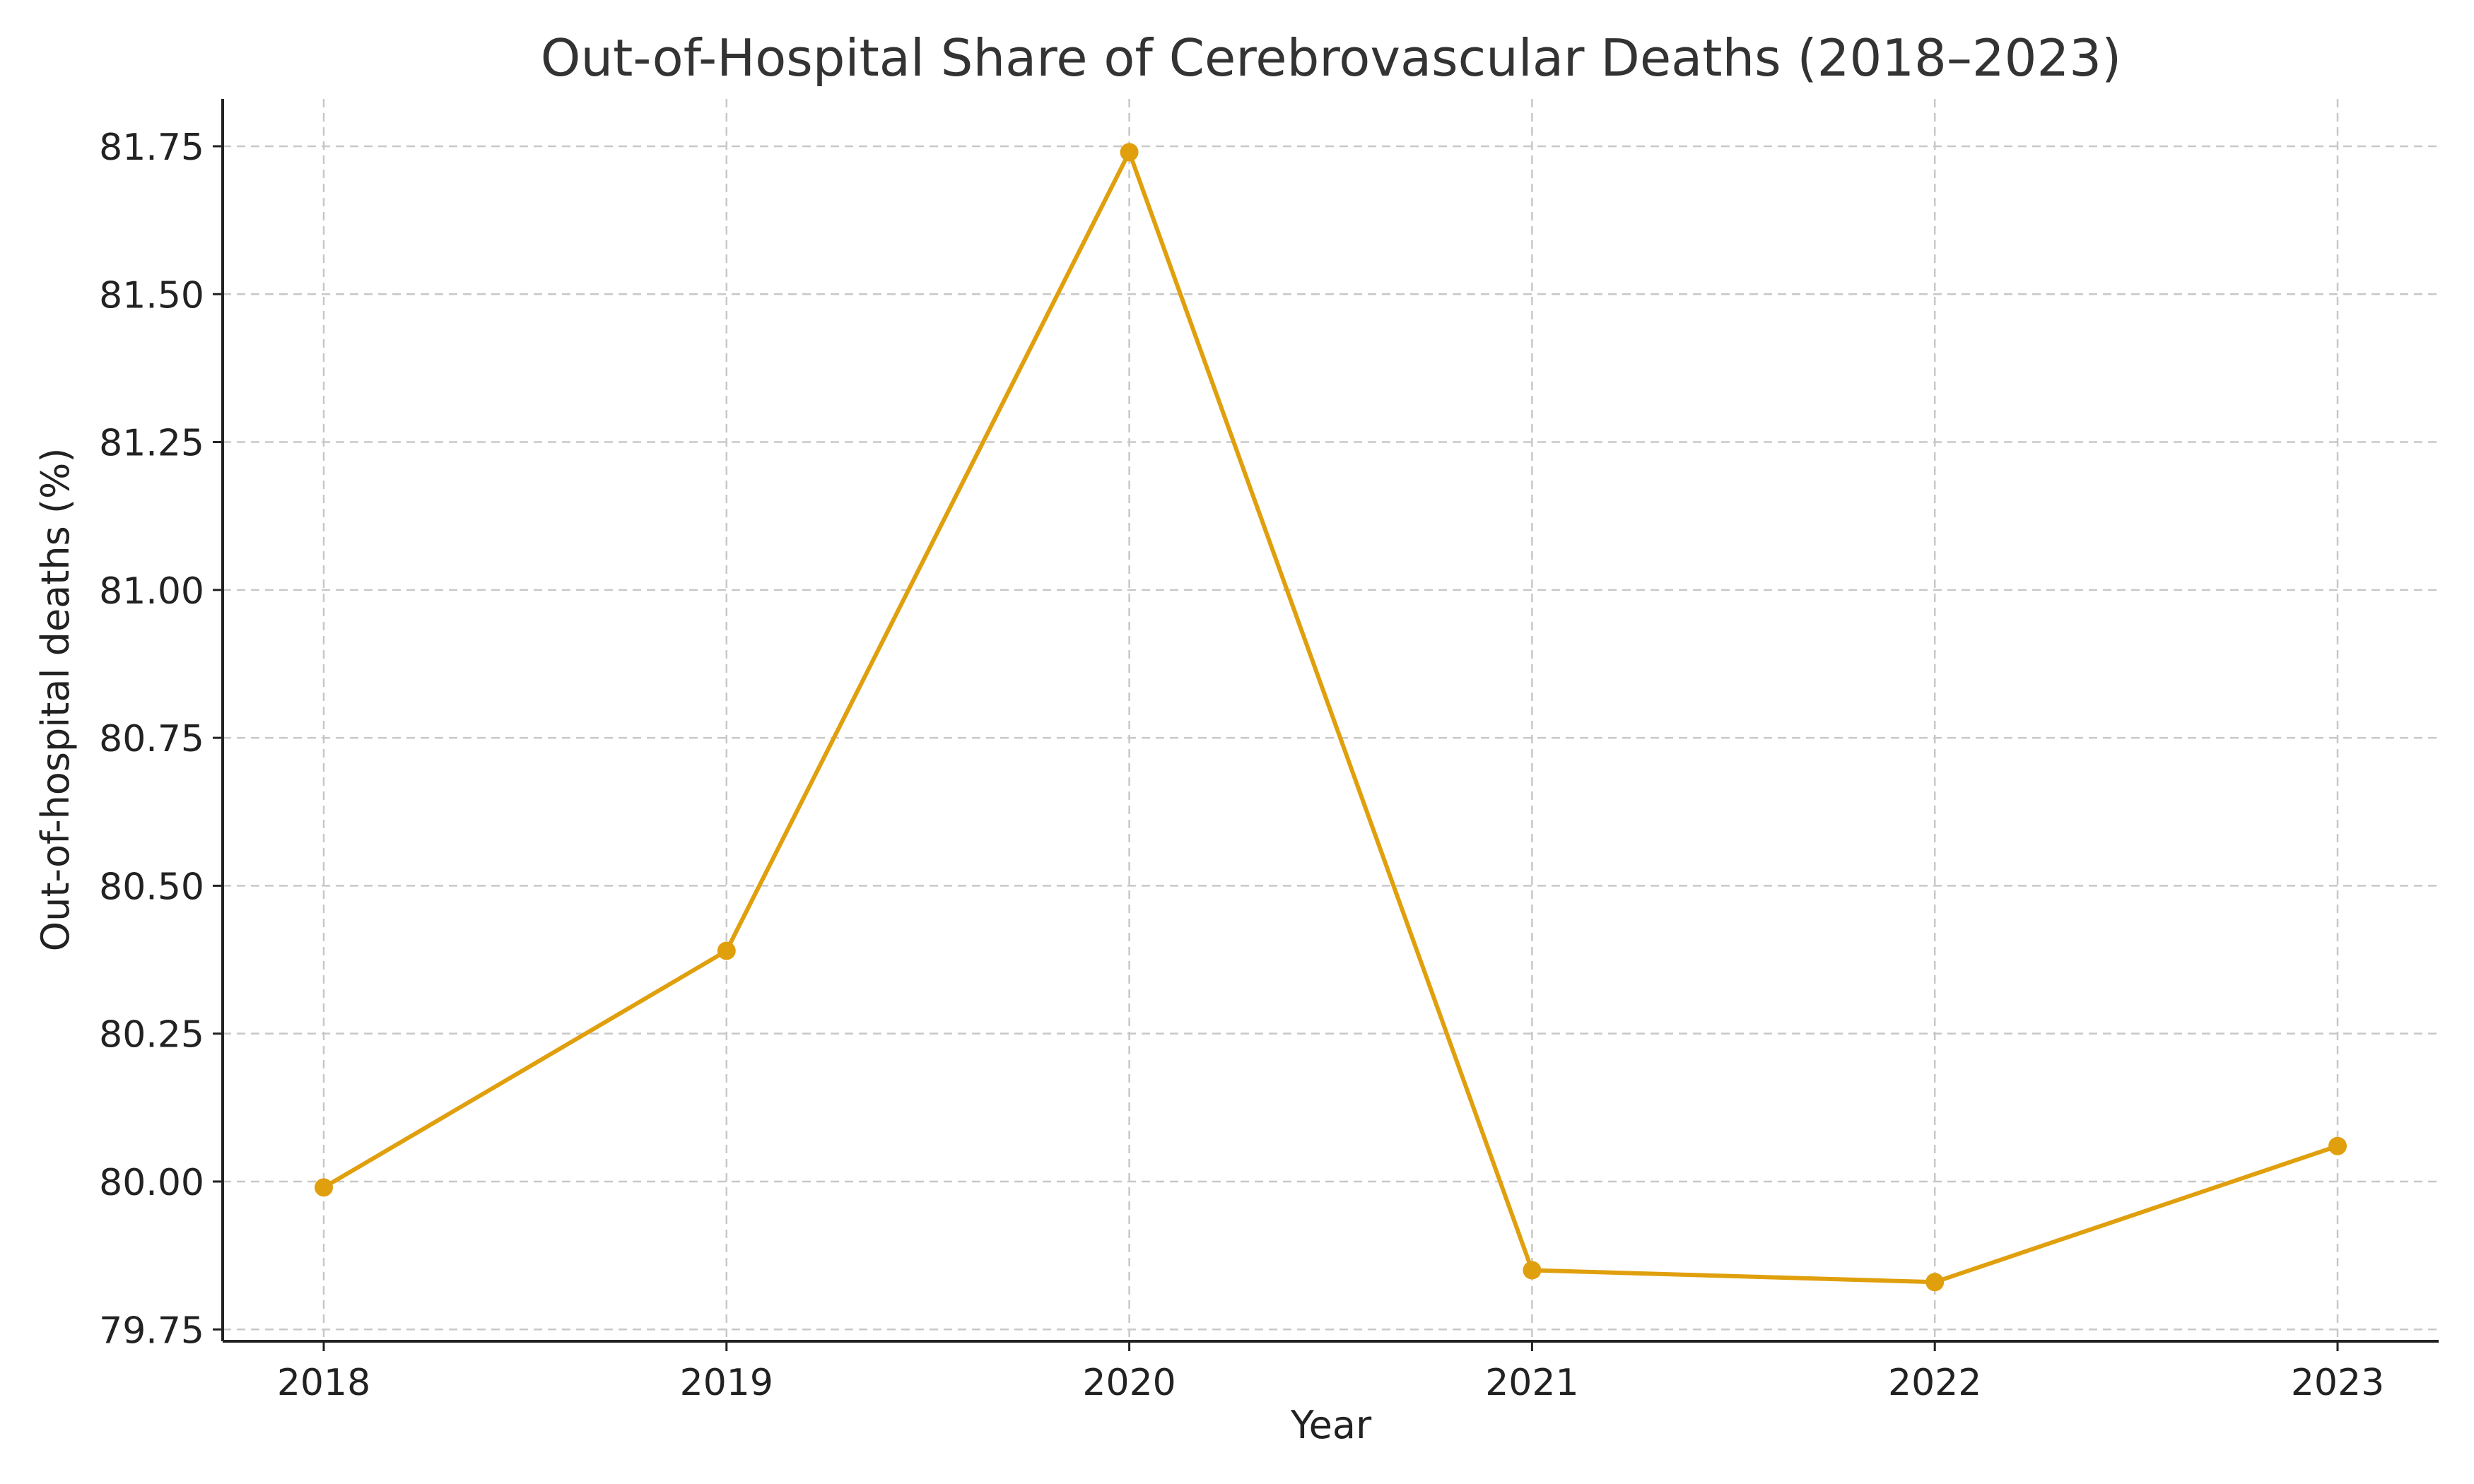 The image size is (2474, 1484). What do you see at coordinates (151, 591) in the screenshot?
I see `y-tick-label: 81.00` at bounding box center [151, 591].